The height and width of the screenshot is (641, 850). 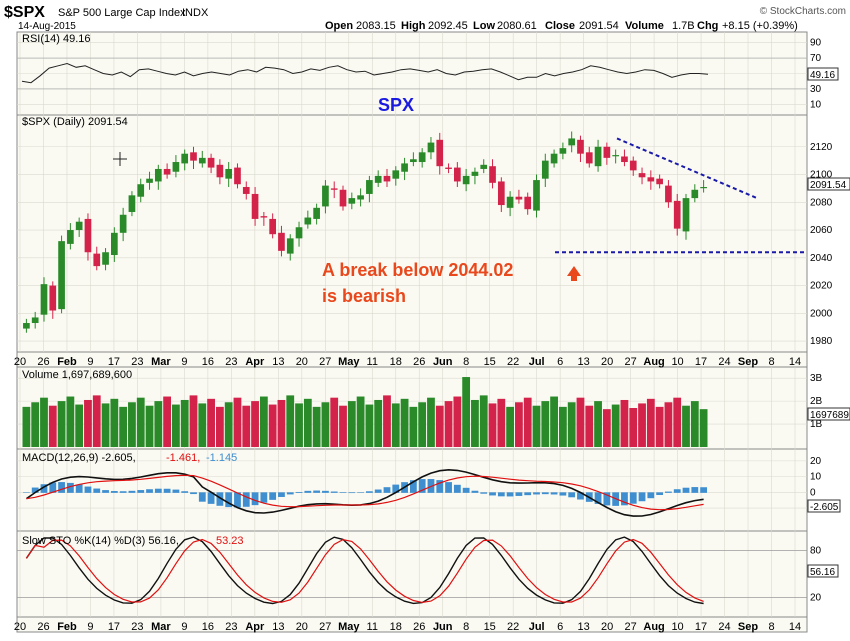 What do you see at coordinates (67, 627) in the screenshot?
I see `x-tick-label: Feb` at bounding box center [67, 627].